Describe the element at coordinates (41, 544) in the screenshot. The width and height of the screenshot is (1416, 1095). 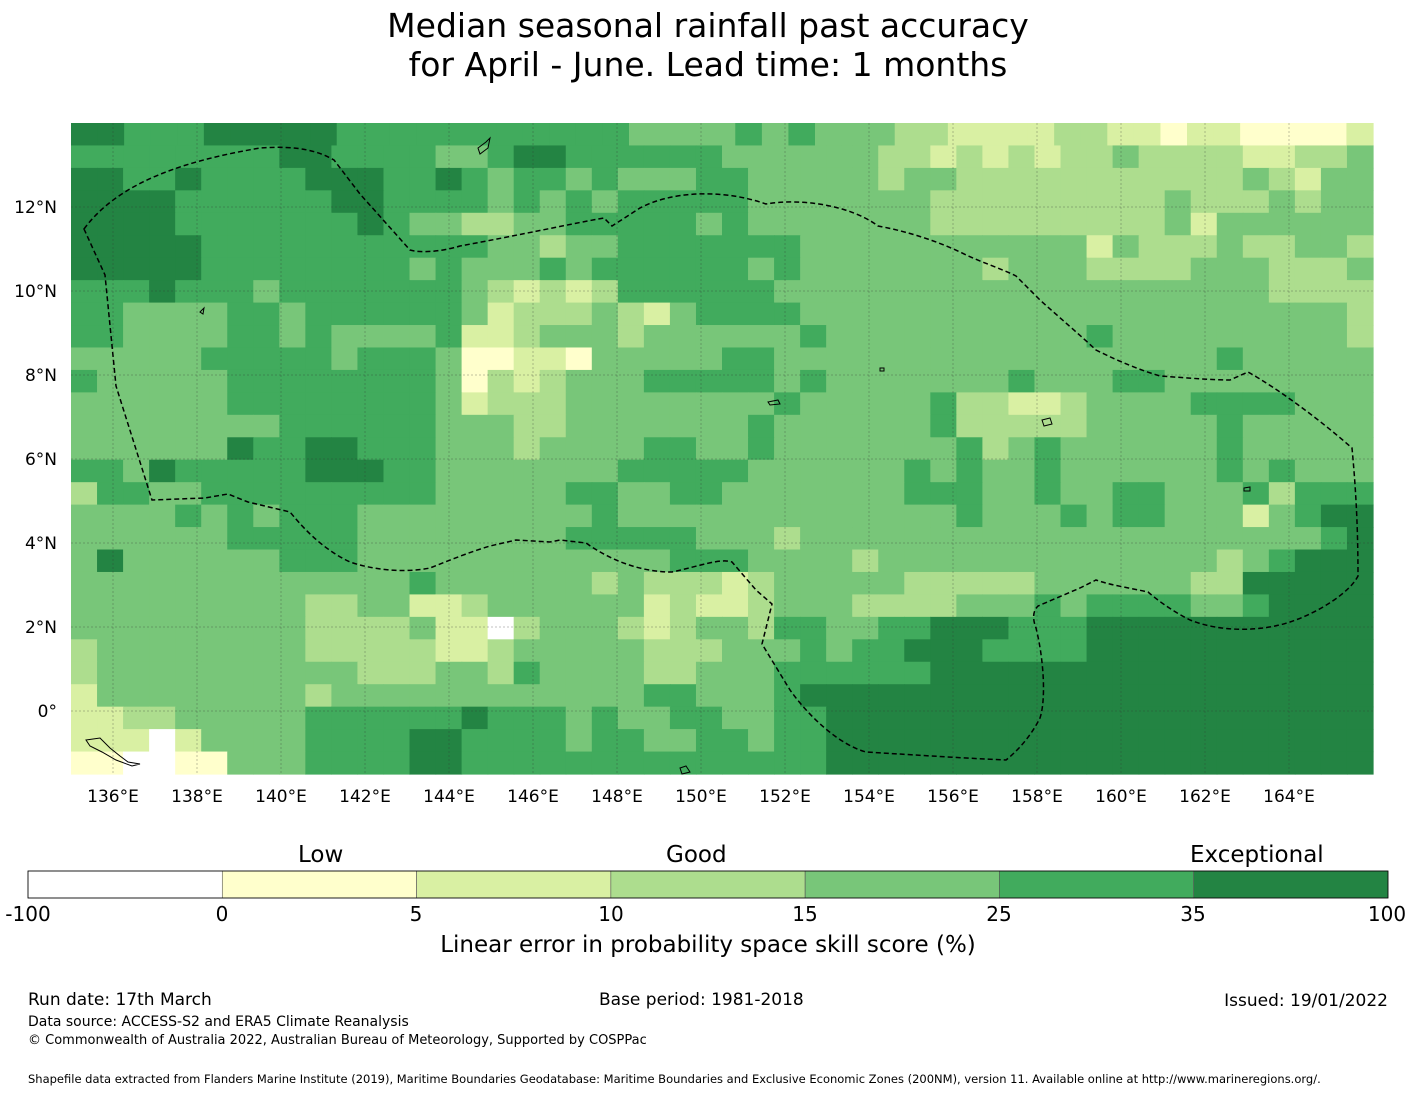
I see `latitude-label: 4°N` at that location.